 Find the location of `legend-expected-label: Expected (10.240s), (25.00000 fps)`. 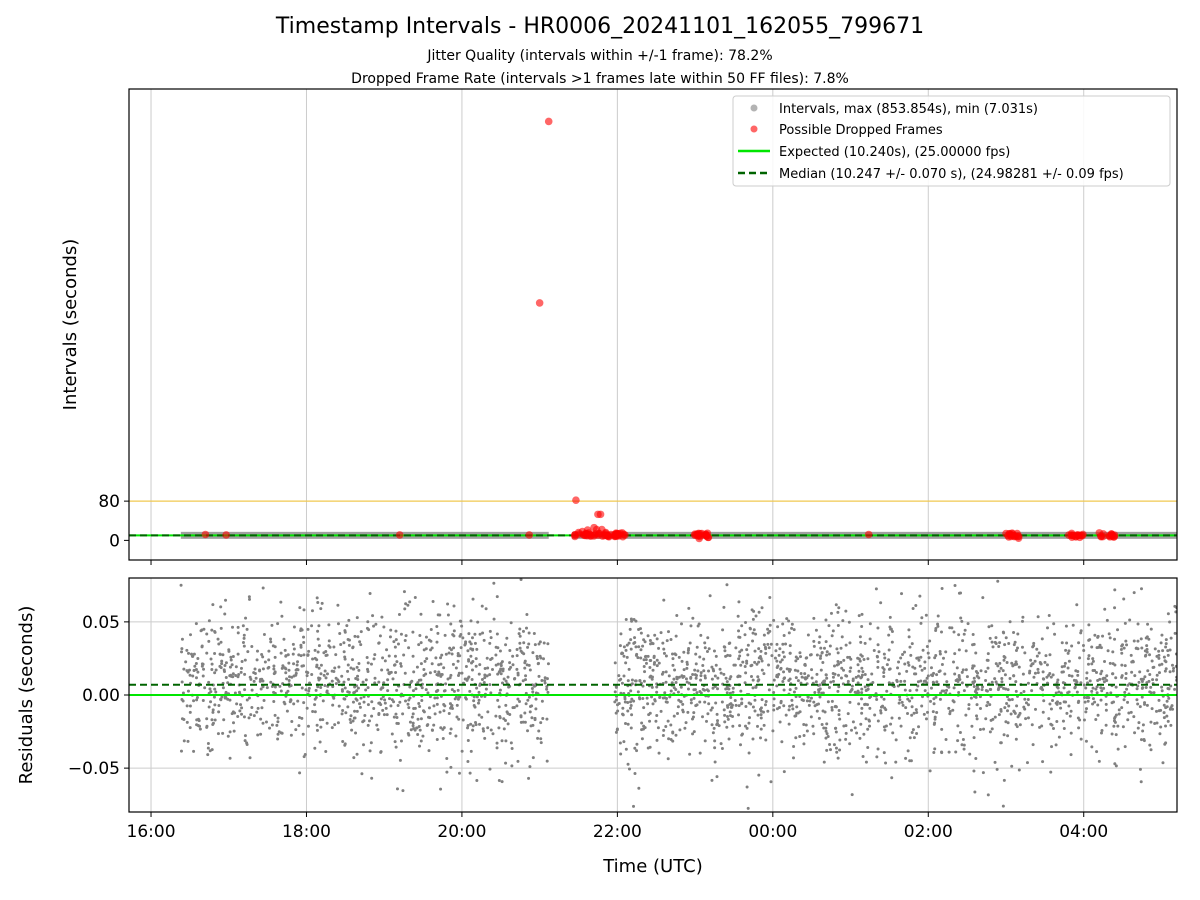

legend-expected-label: Expected (10.240s), (25.00000 fps) is located at coordinates (894, 152).